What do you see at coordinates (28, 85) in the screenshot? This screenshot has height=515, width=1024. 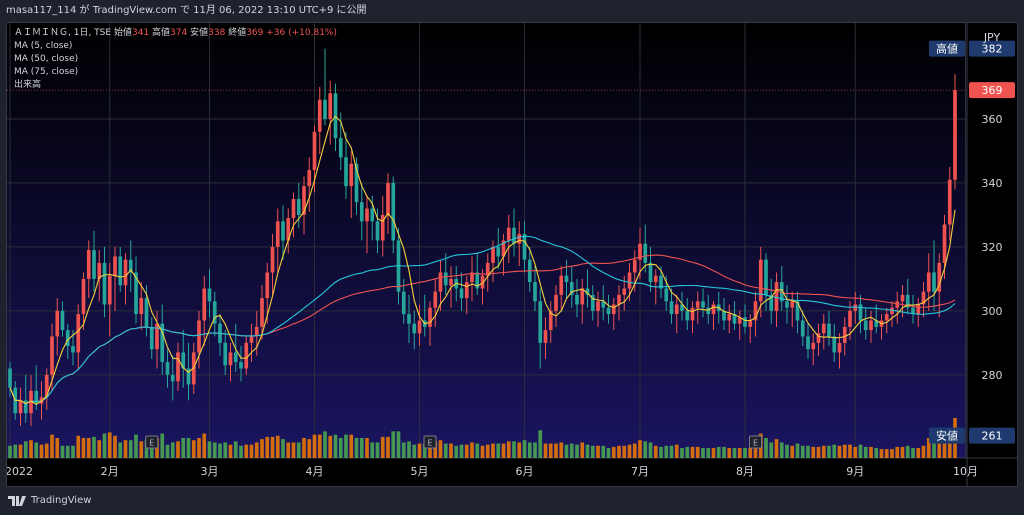 I see `volume-legend: 出来高` at bounding box center [28, 85].